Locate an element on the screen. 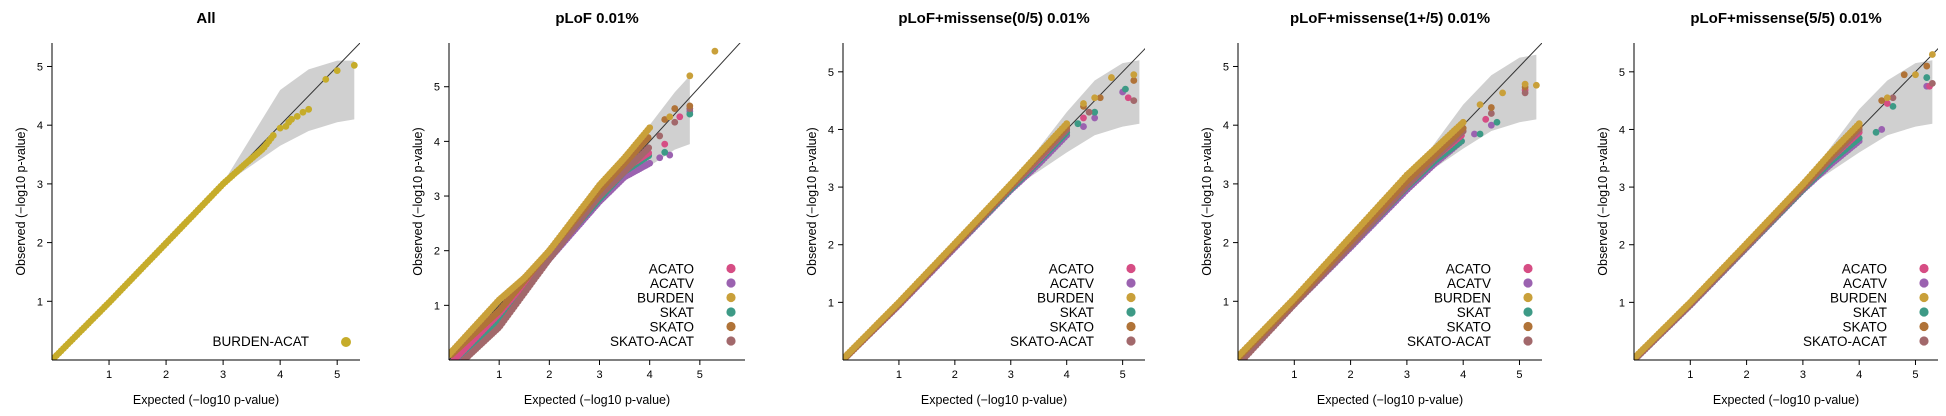  legend: BURDEN-ACAT is located at coordinates (281, 341).